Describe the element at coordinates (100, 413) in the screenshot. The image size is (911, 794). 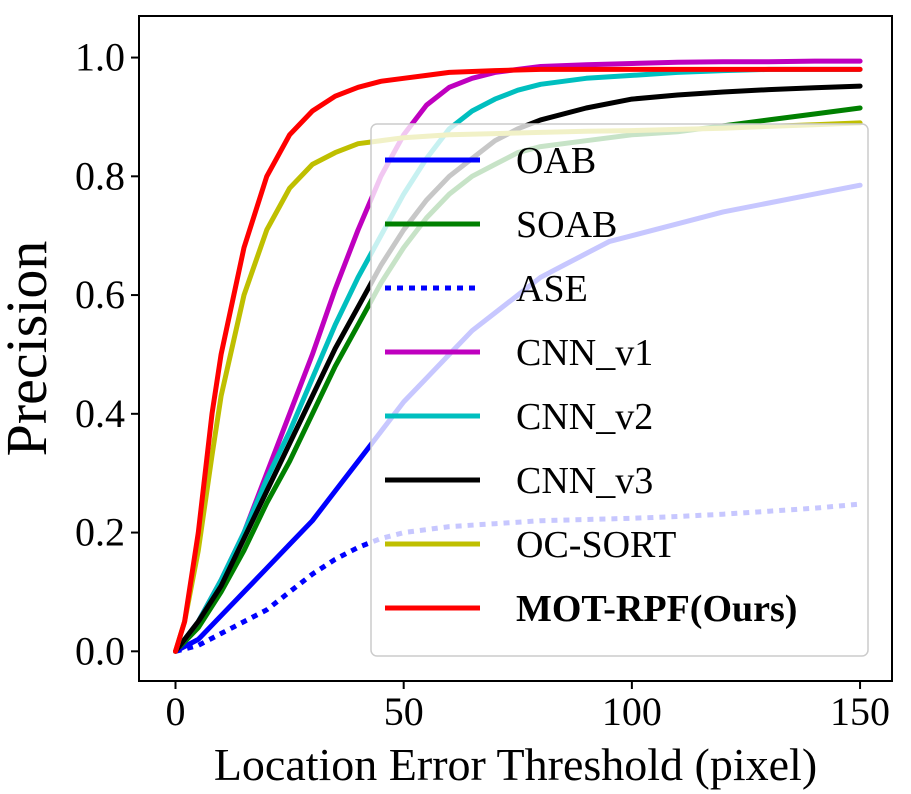
I see `y-tick-label: 0.4` at that location.